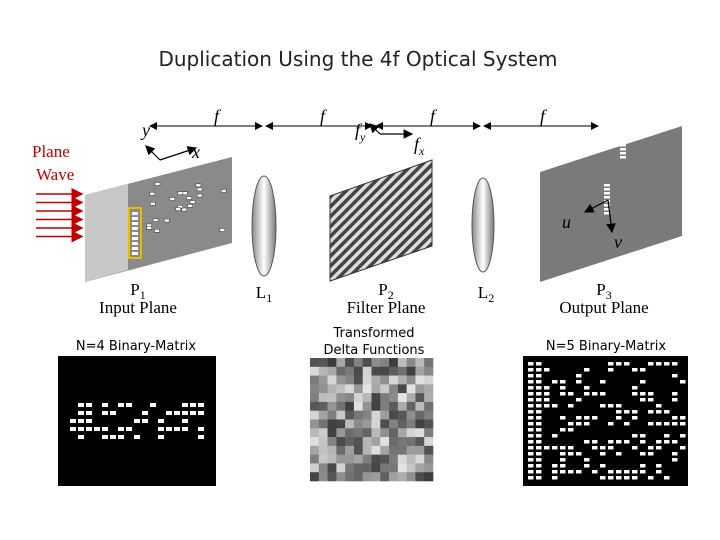  I want to click on highlight, so click(135, 233).